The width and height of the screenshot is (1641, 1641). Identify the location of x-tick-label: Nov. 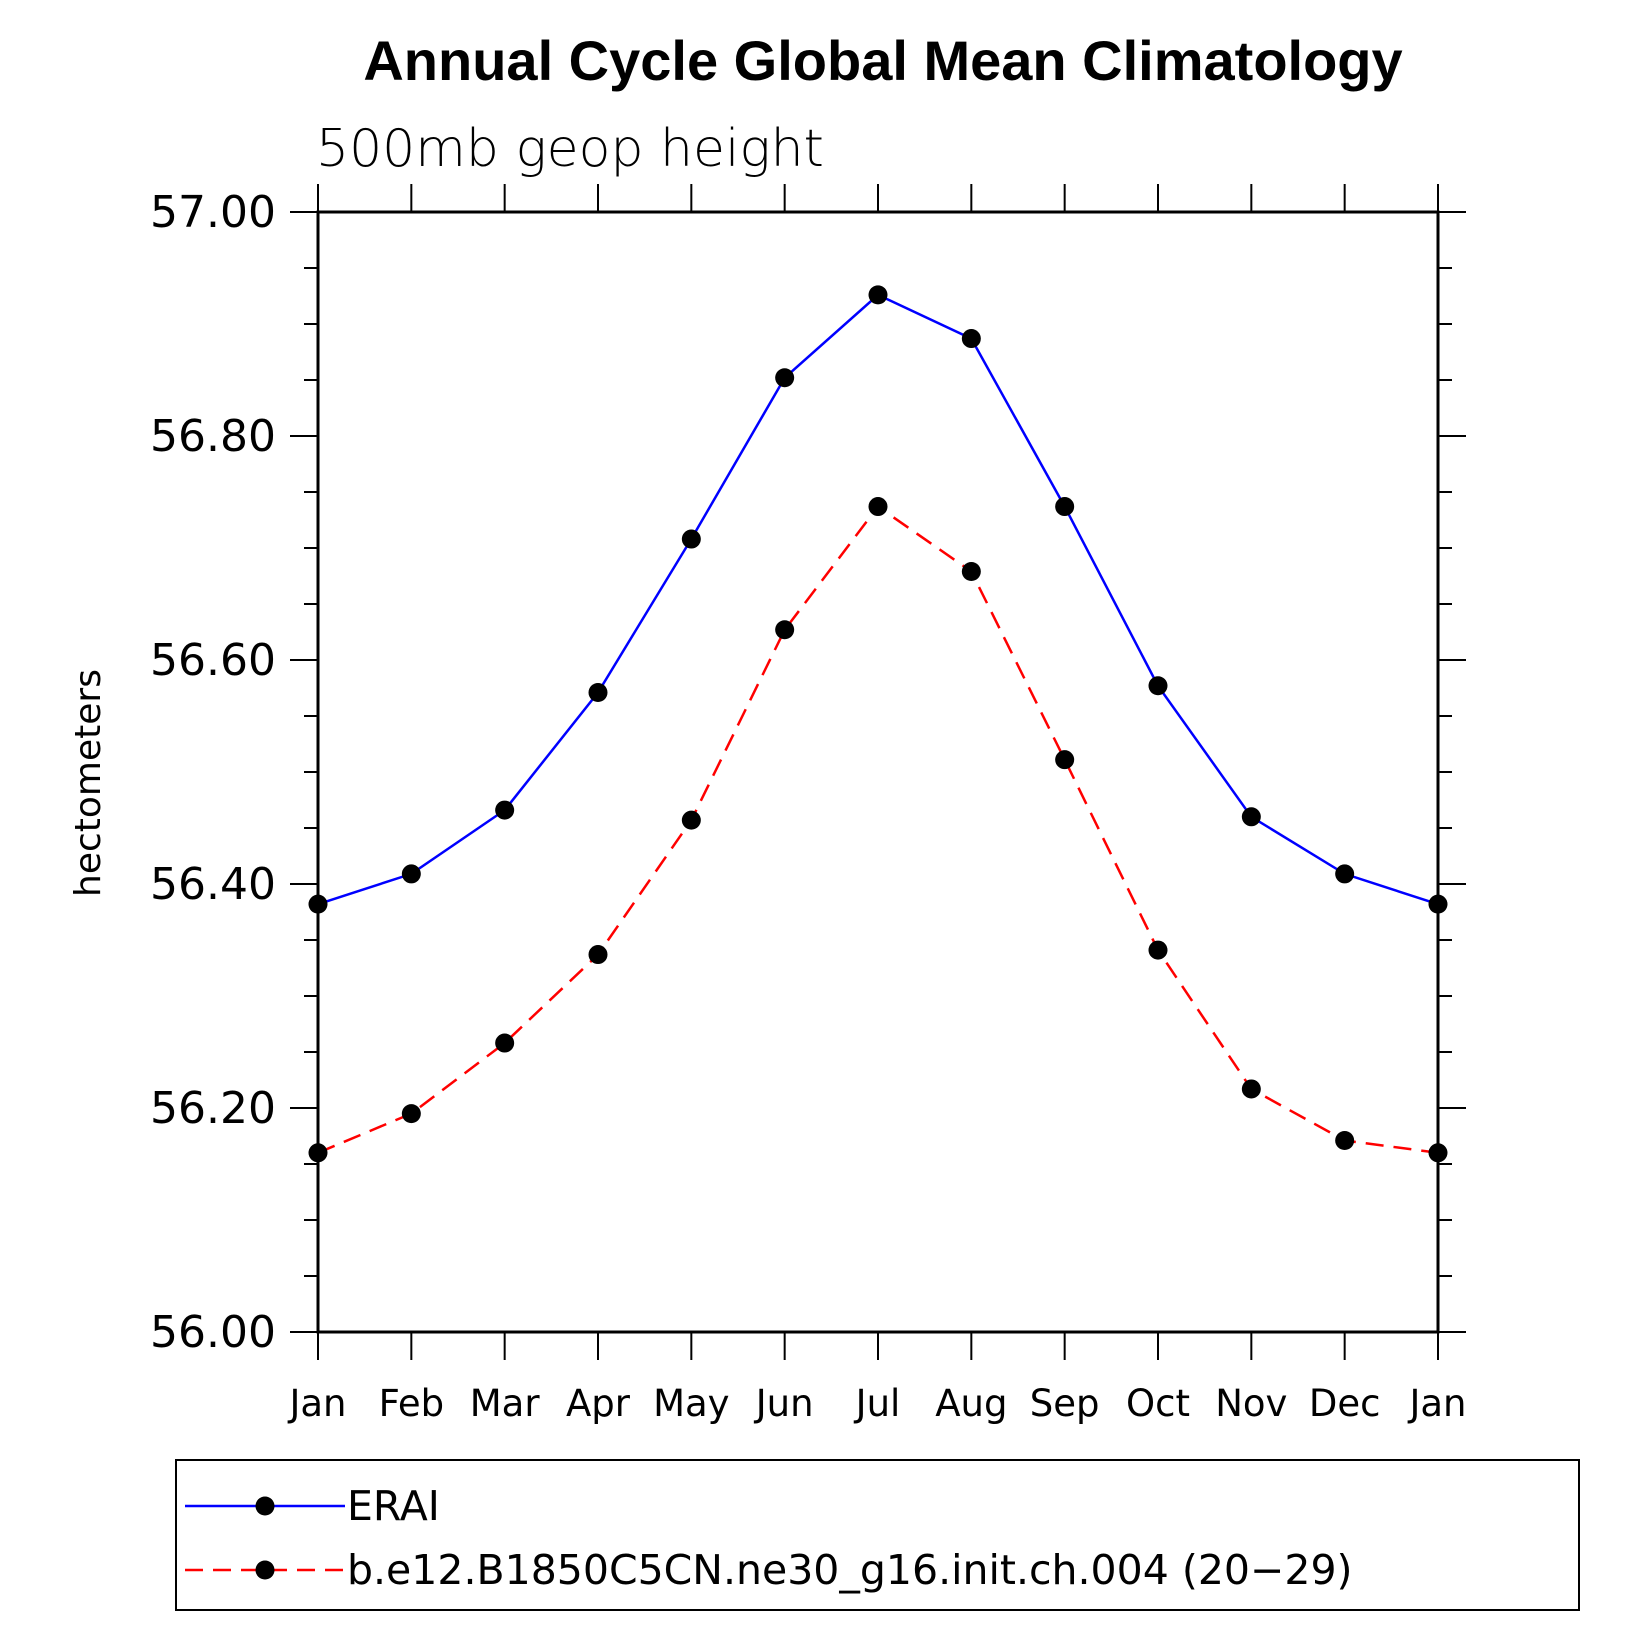
(1251, 1403).